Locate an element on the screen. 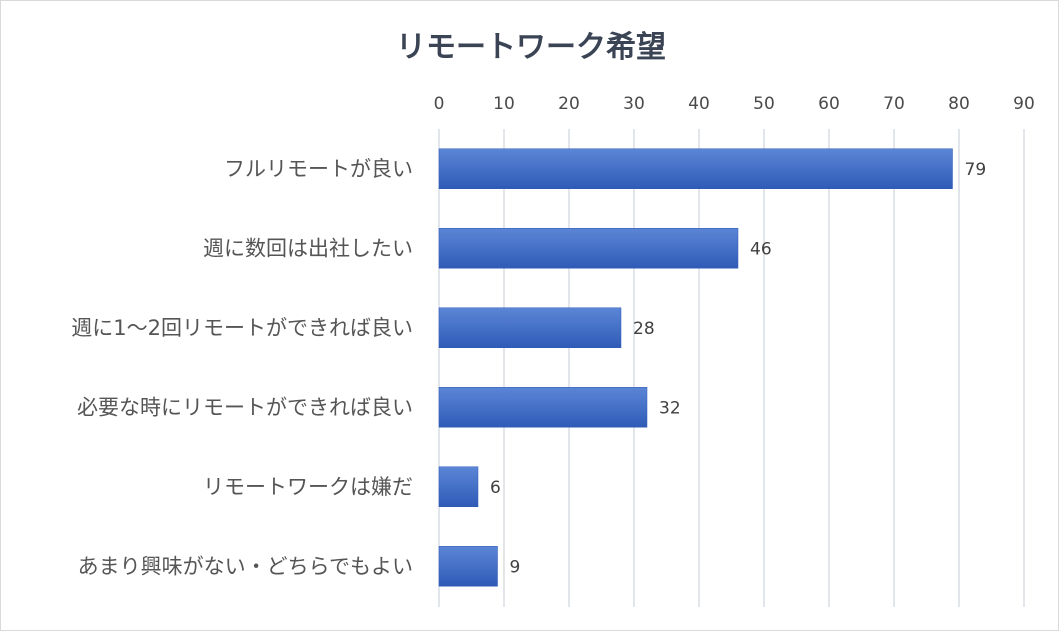  data-label: 46 is located at coordinates (761, 249).